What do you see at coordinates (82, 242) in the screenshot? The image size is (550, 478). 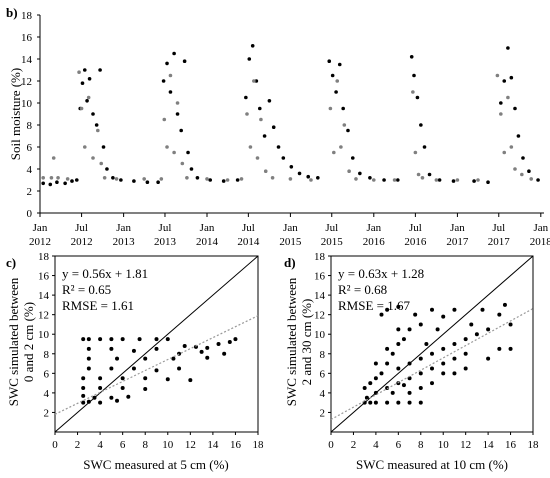 I see `panel-b-x-tick-year: 2012` at bounding box center [82, 242].